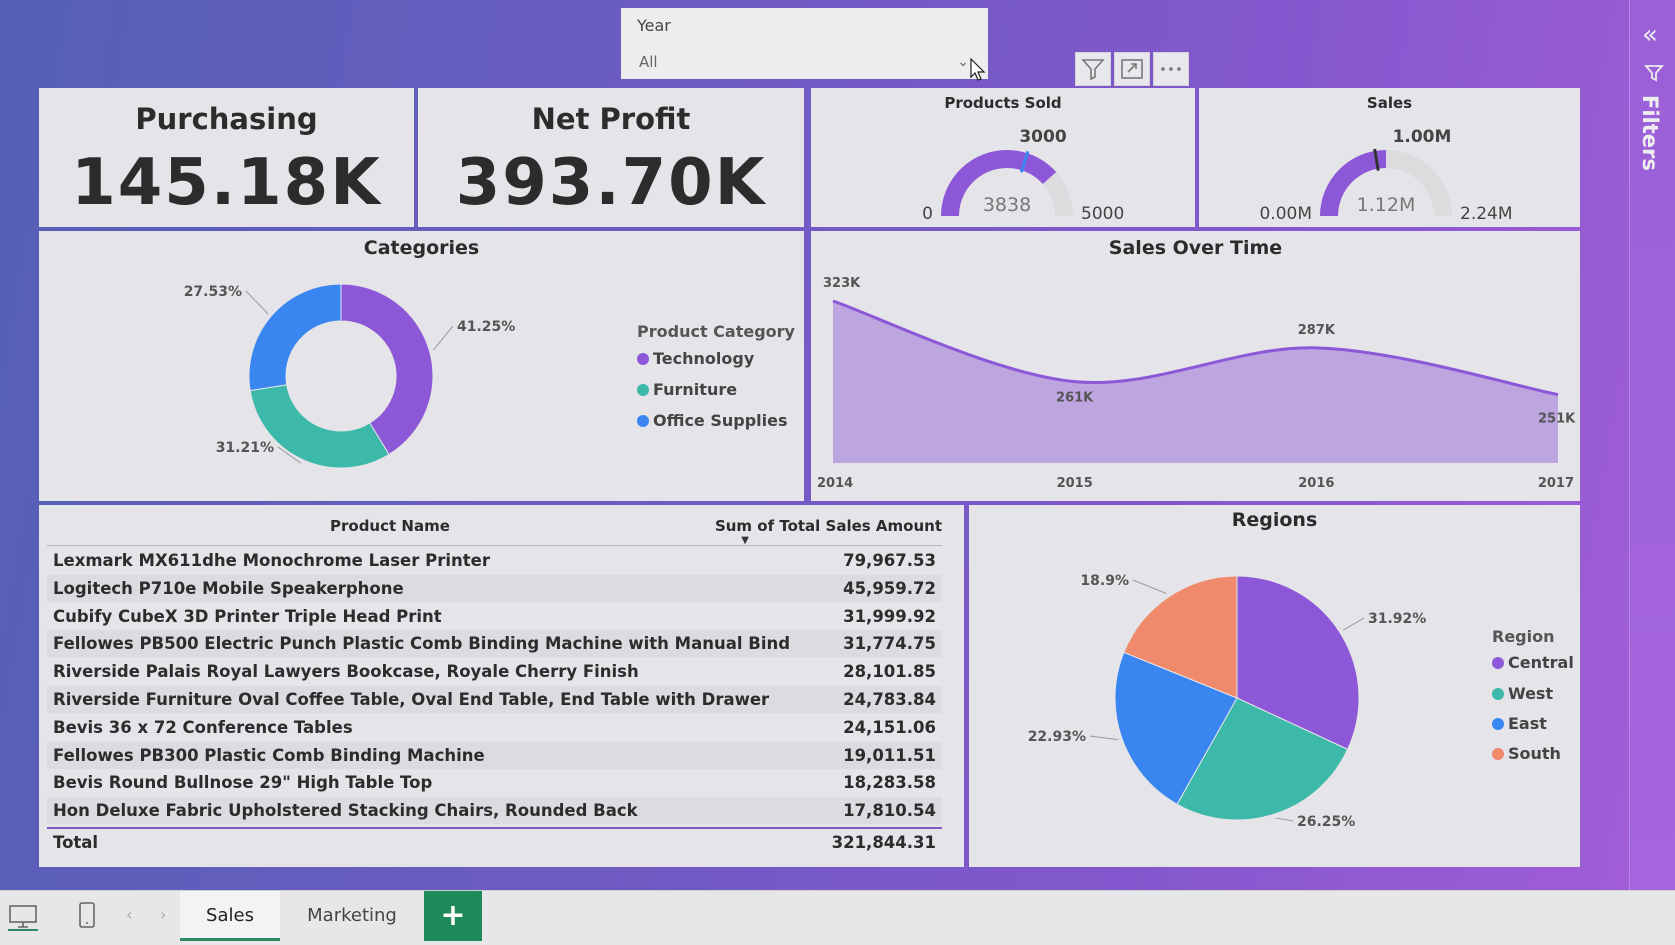 This screenshot has height=945, width=1675. Describe the element at coordinates (1652, 445) in the screenshot. I see `filters-pane` at that location.